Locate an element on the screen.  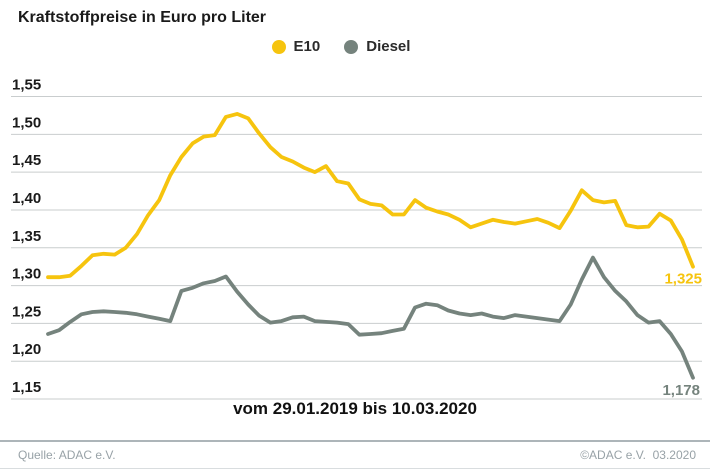
diesel-color-dot-icon is located at coordinates (351, 46).